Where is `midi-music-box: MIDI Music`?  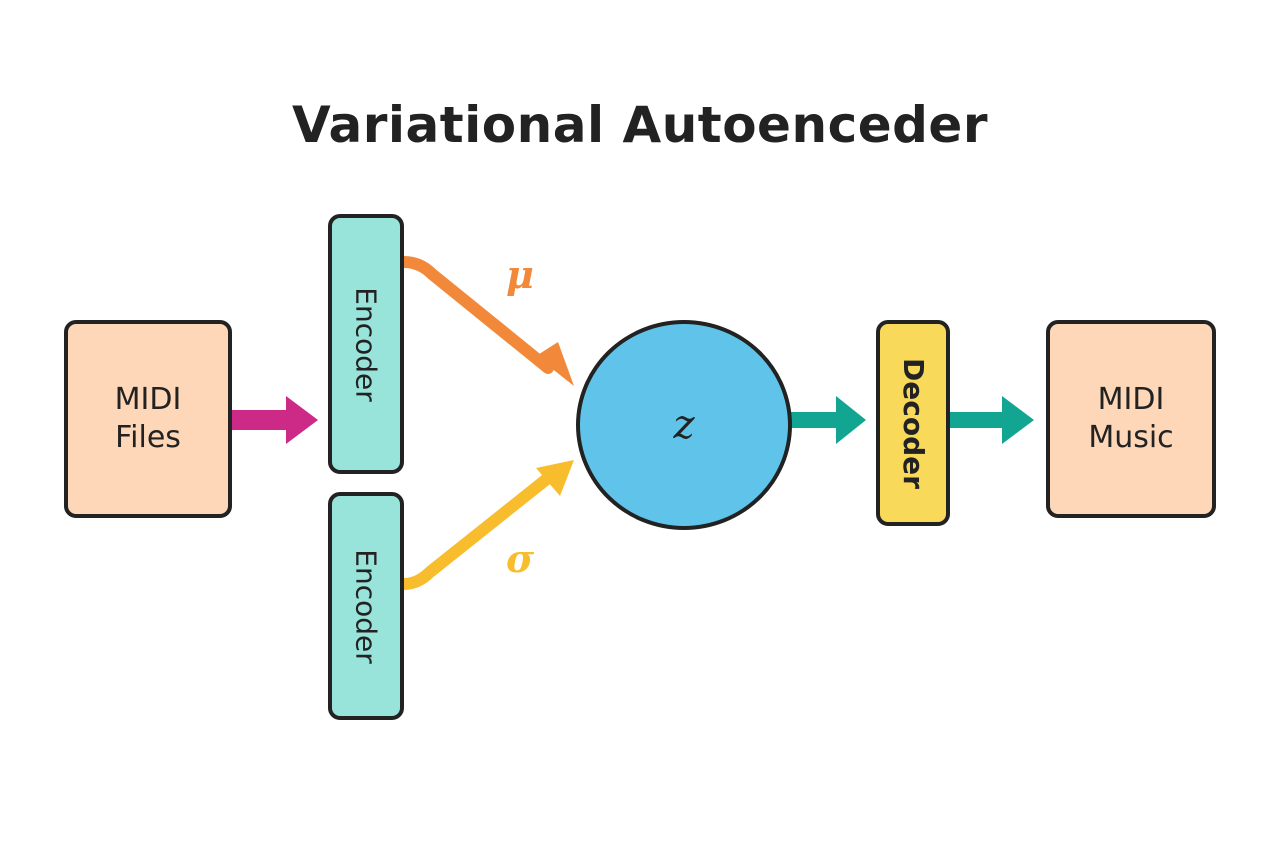
midi-music-box: MIDI Music is located at coordinates (1131, 419).